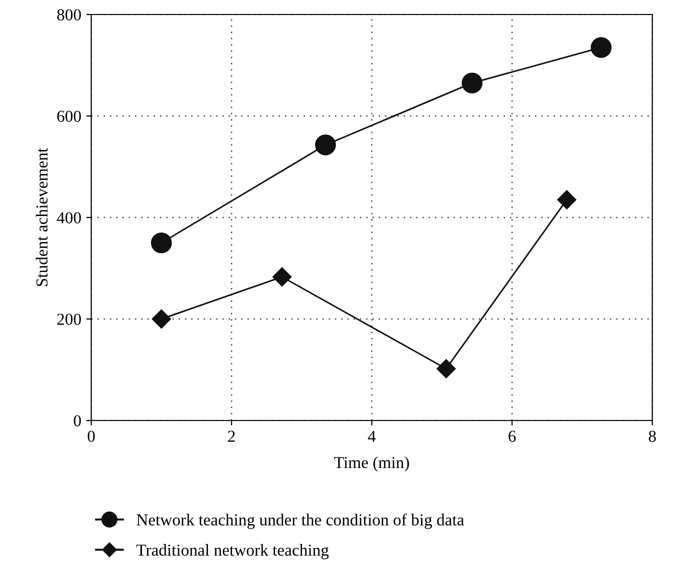  What do you see at coordinates (91, 436) in the screenshot?
I see `x-tick-label: 0` at bounding box center [91, 436].